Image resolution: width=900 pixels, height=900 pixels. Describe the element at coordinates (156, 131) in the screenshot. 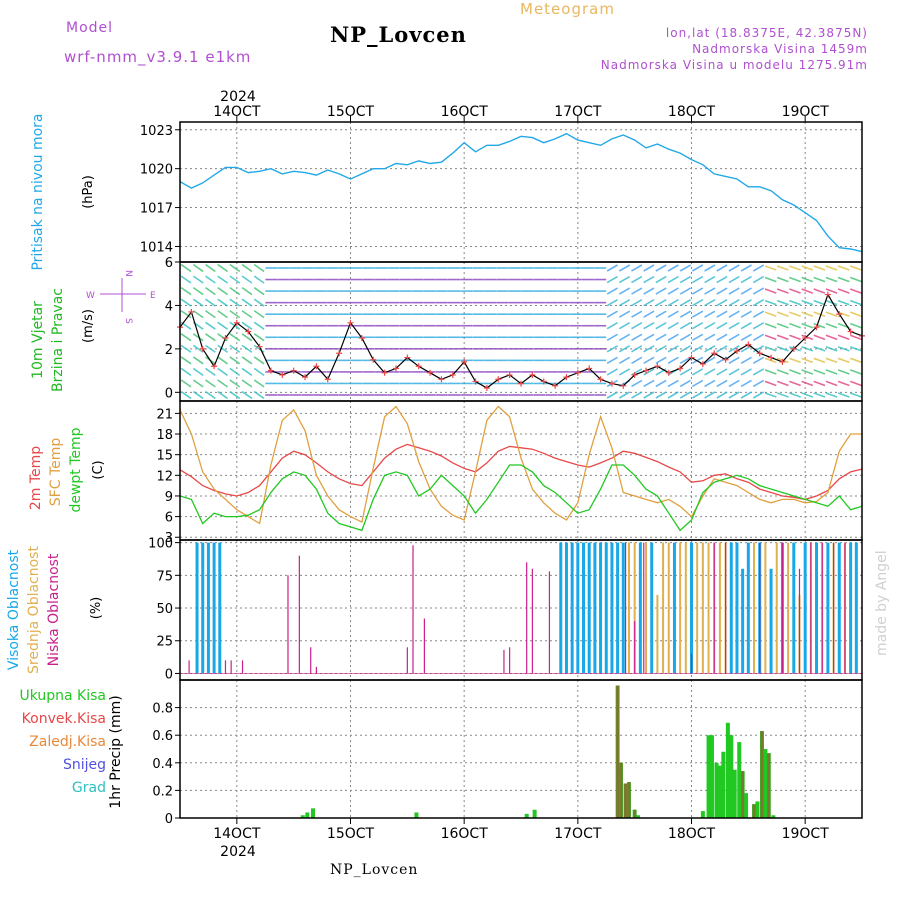

I see `y-tick-label: 1023` at that location.